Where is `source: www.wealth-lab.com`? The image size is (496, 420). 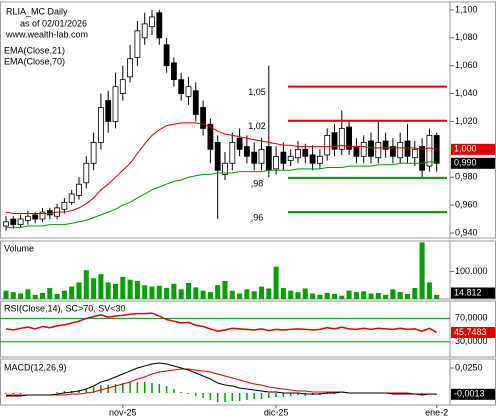
source: www.wealth-lab.com is located at coordinates (46, 34).